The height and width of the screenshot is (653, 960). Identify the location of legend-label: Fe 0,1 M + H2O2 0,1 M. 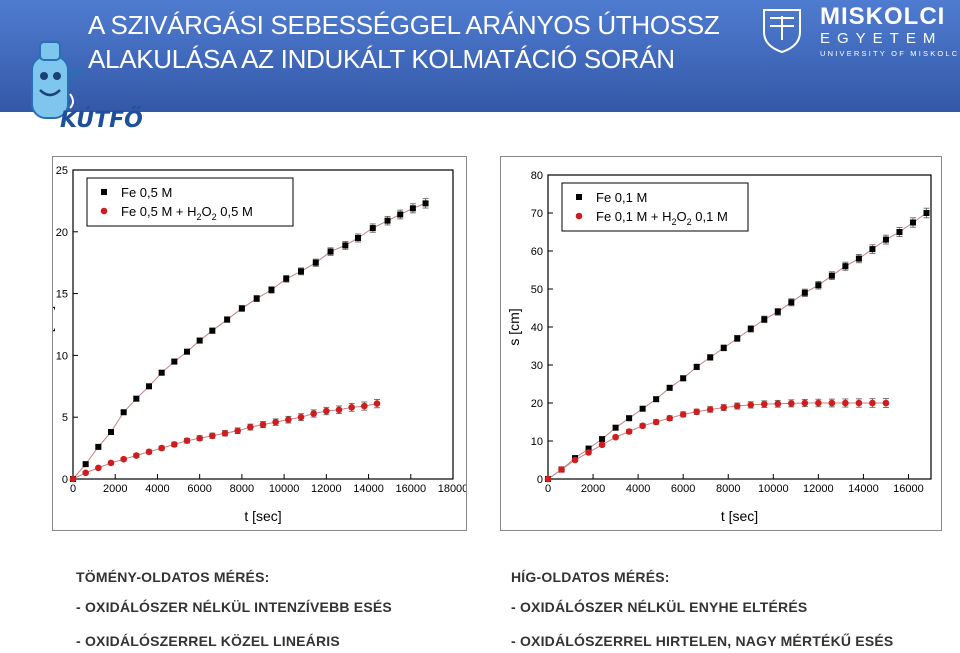
(662, 218).